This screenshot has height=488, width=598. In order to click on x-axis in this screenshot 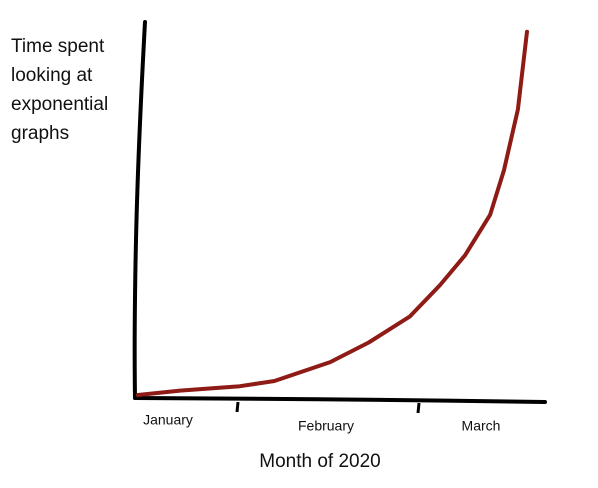, I will do `click(340, 400)`.